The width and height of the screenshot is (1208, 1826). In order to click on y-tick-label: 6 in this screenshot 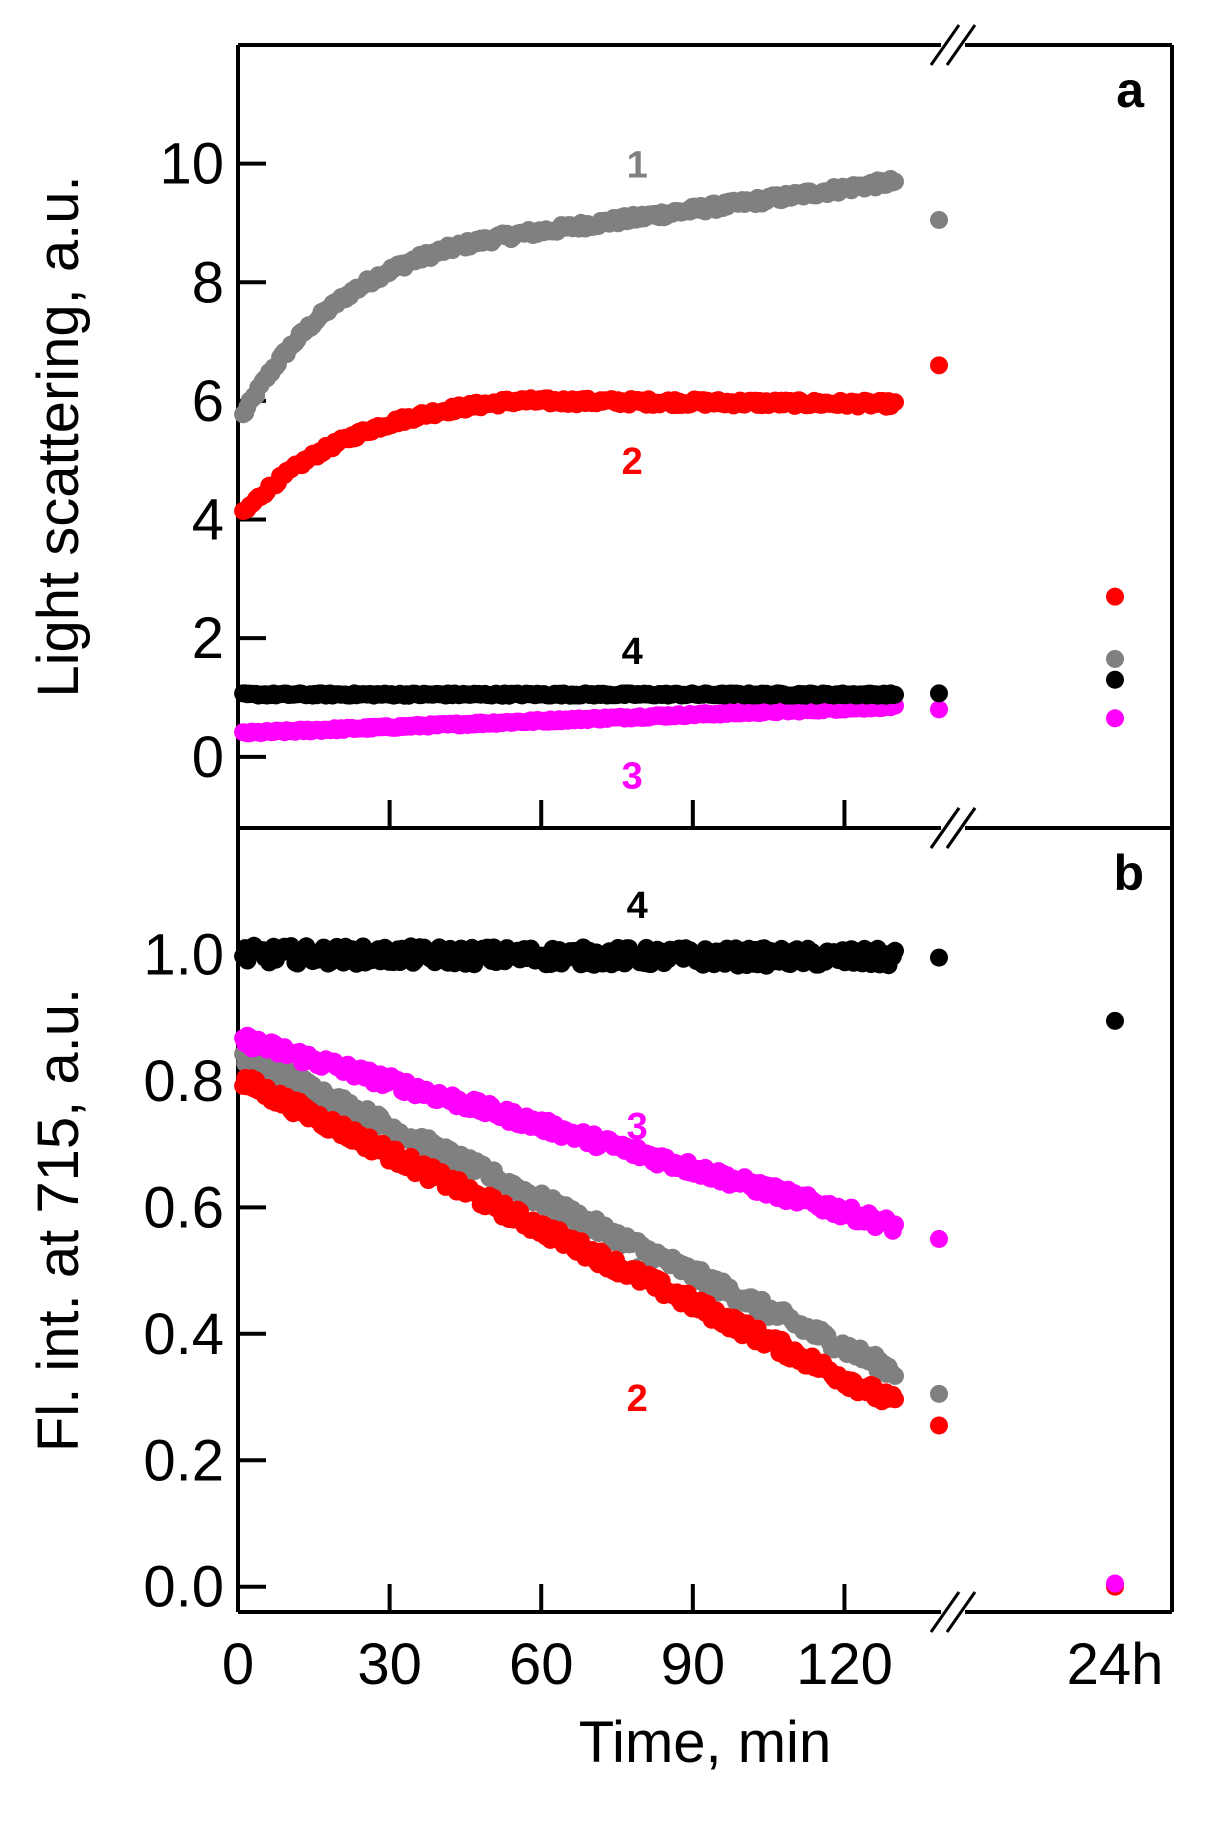, I will do `click(208, 401)`.